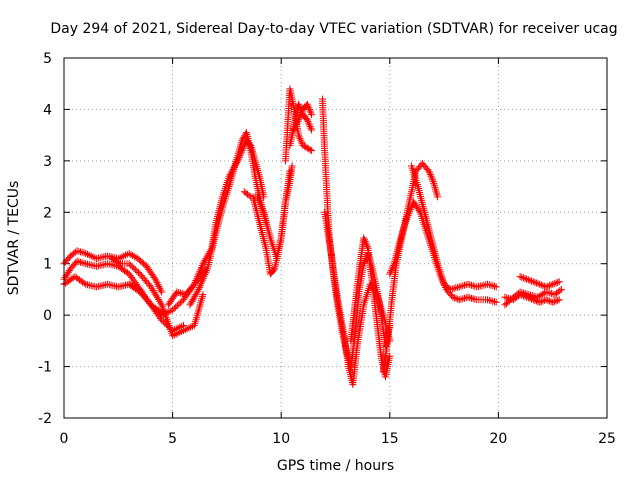  I want to click on x-tick-label: 0, so click(64, 439).